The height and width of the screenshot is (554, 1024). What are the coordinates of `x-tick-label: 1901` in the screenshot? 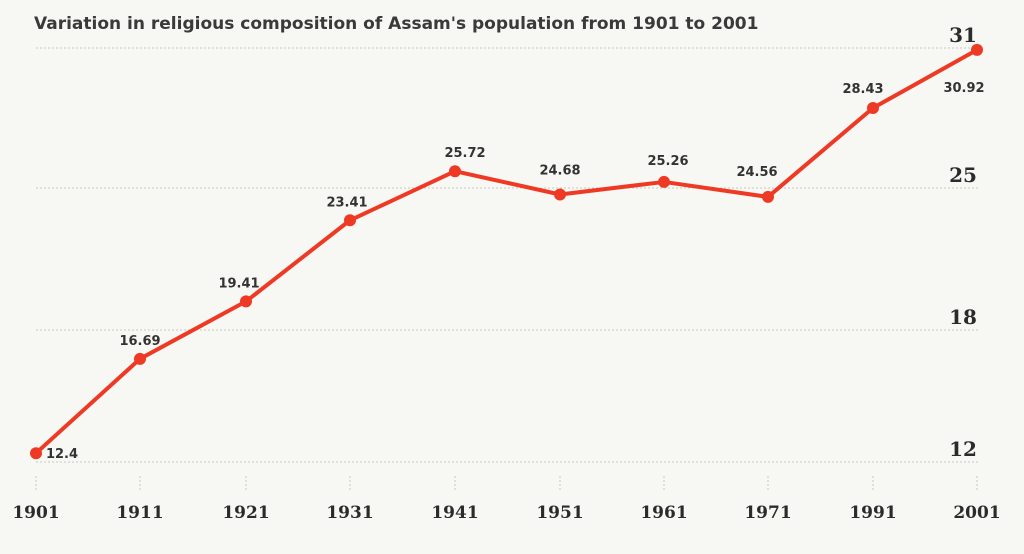 It's located at (35, 513).